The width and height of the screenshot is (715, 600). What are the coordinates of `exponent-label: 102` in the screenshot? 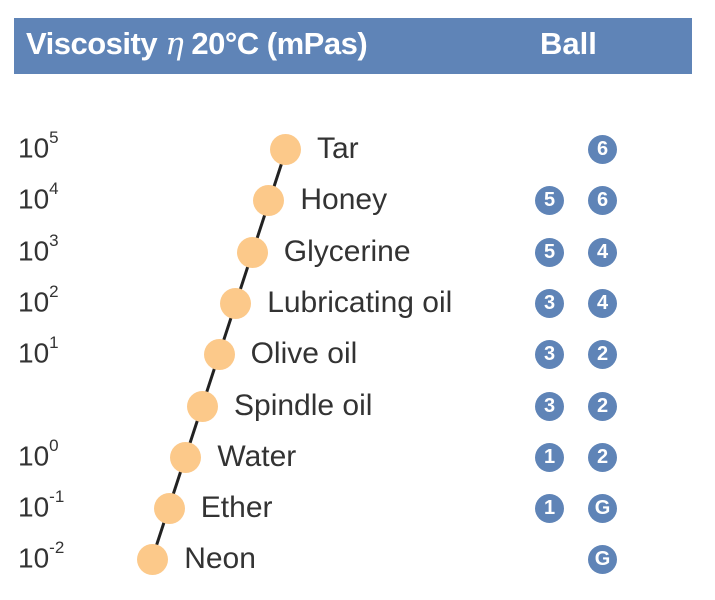 It's located at (38, 300).